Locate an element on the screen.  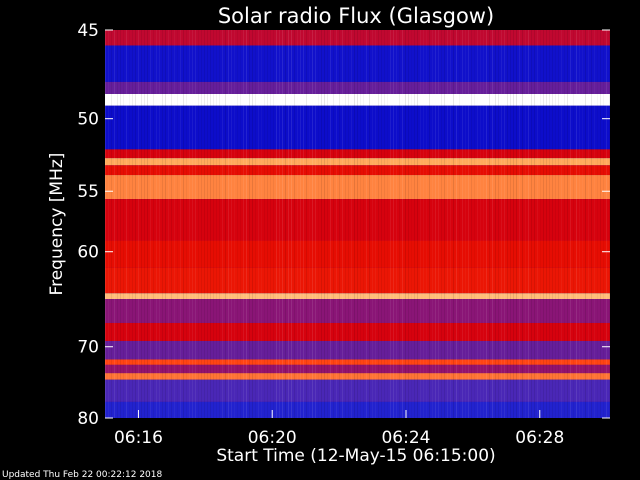
y-tick-label: 55 is located at coordinates (88, 192).